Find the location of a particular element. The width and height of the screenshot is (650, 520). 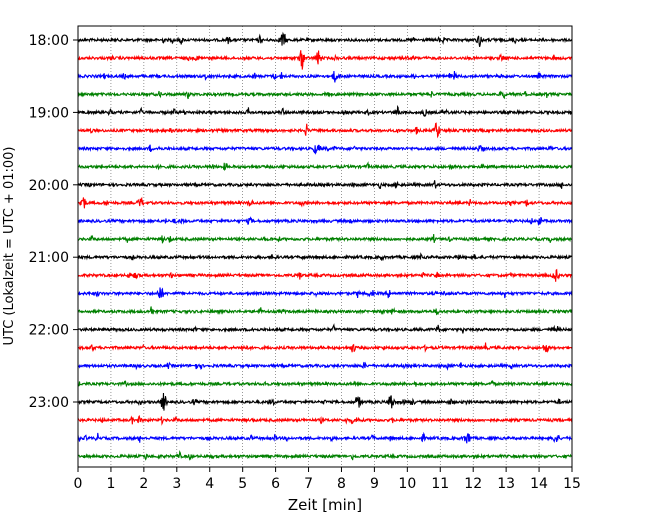

x-tick-label: 12 is located at coordinates (473, 484).